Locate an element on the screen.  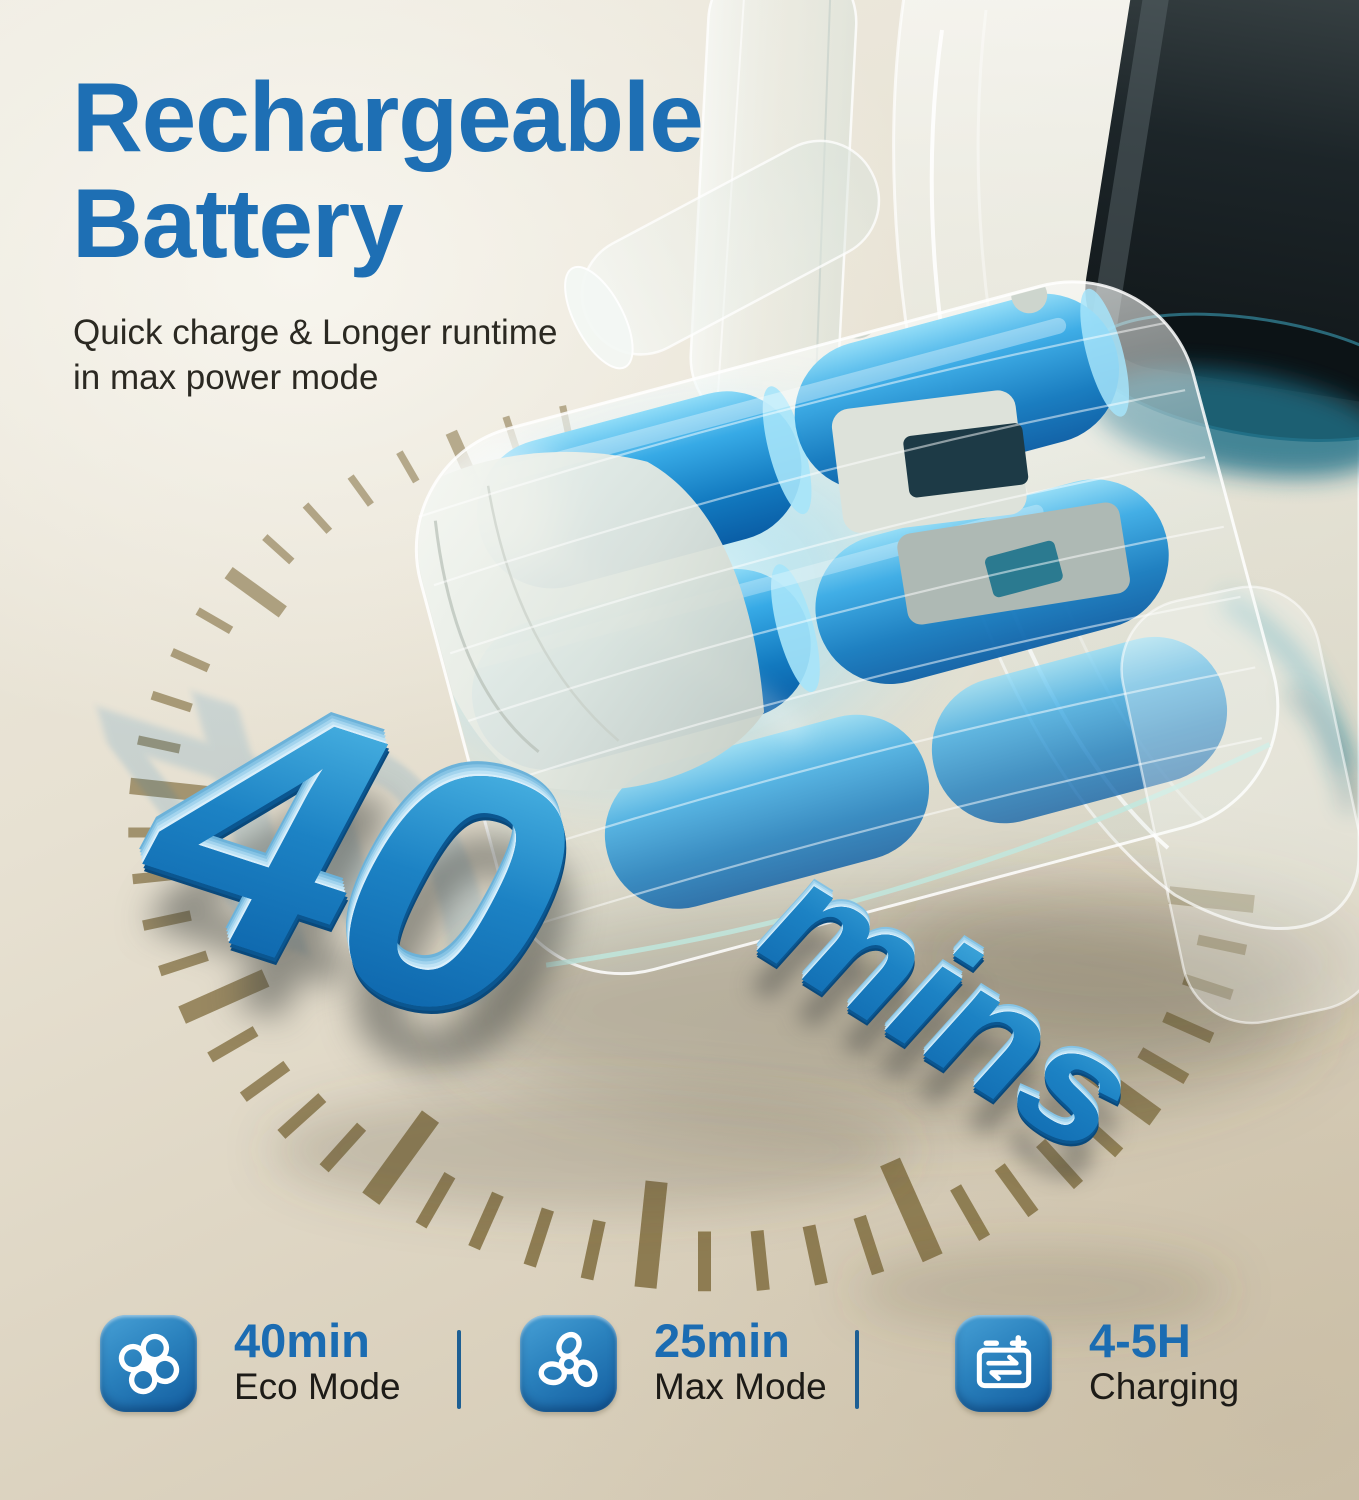
fan-4blade-icon is located at coordinates (148, 1363).